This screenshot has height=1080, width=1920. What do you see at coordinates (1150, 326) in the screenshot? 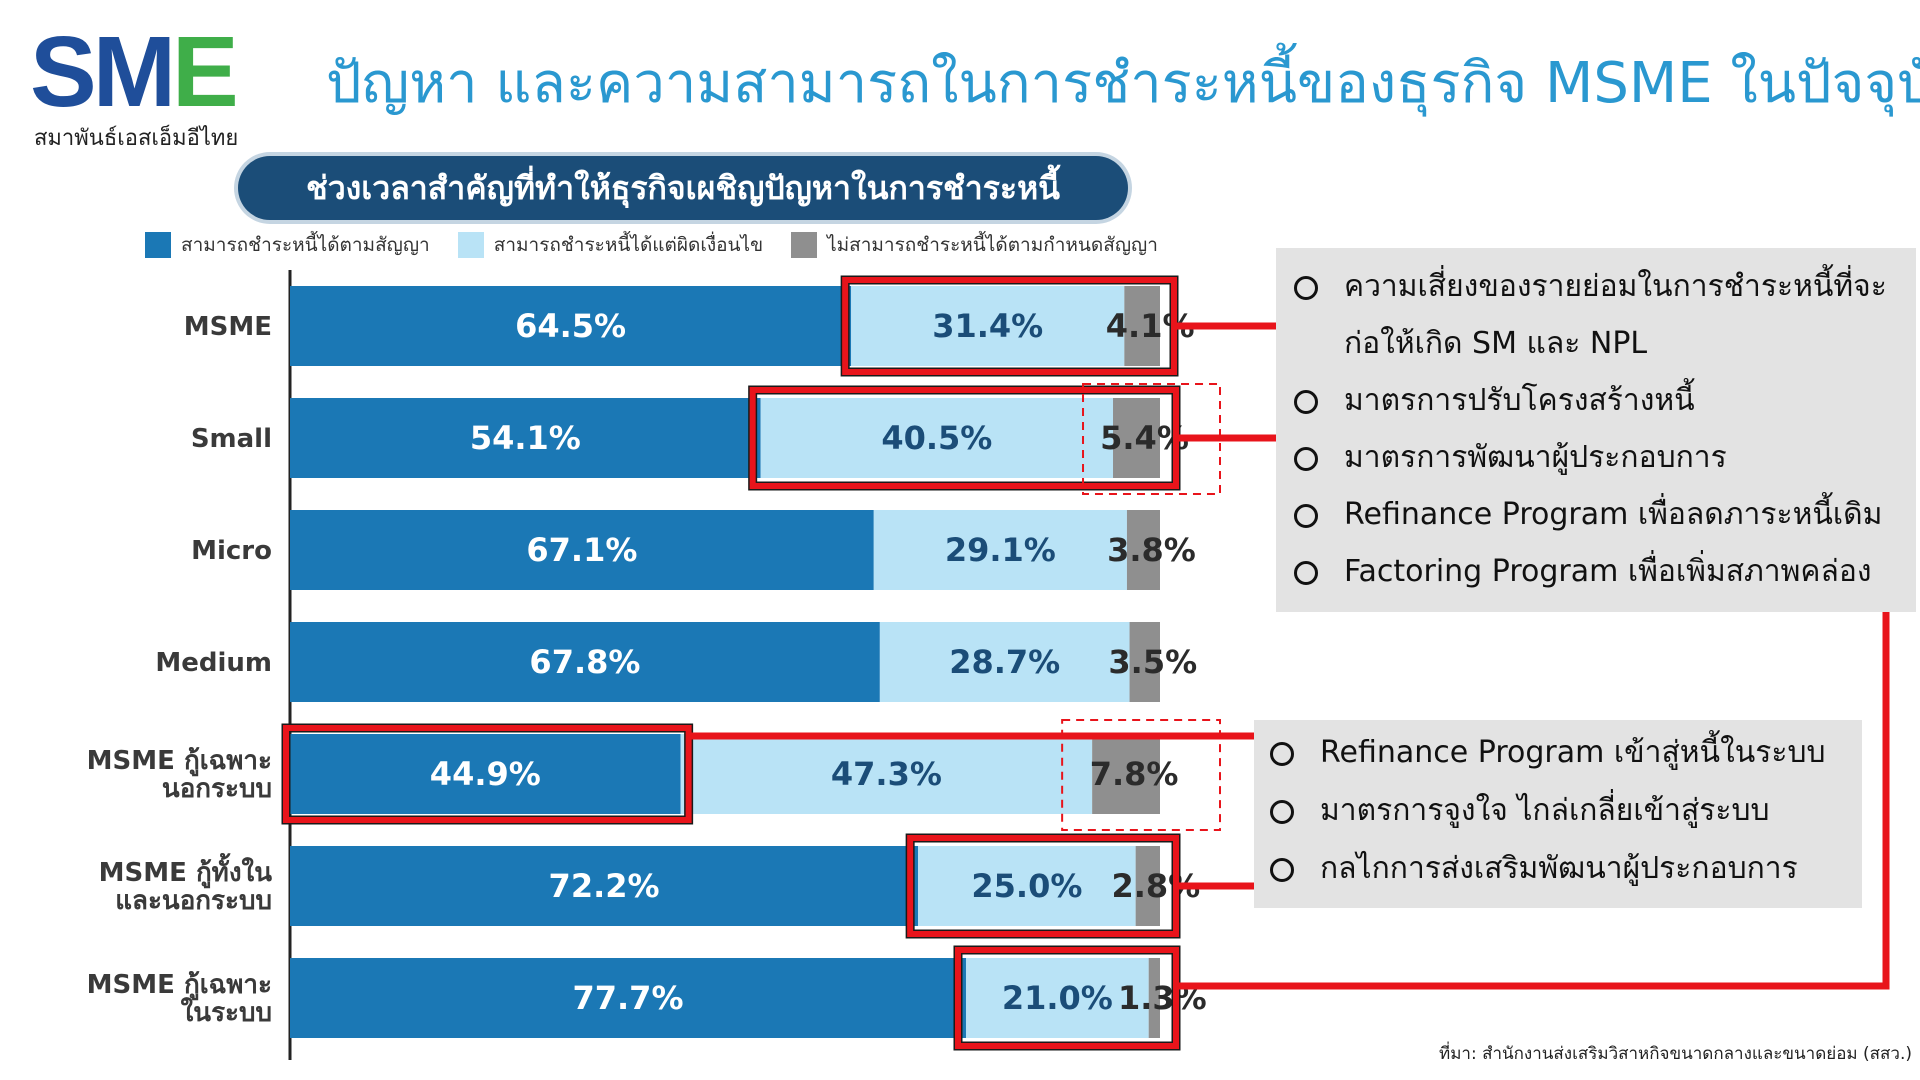
I see `data-label: 4.1%` at bounding box center [1150, 326].